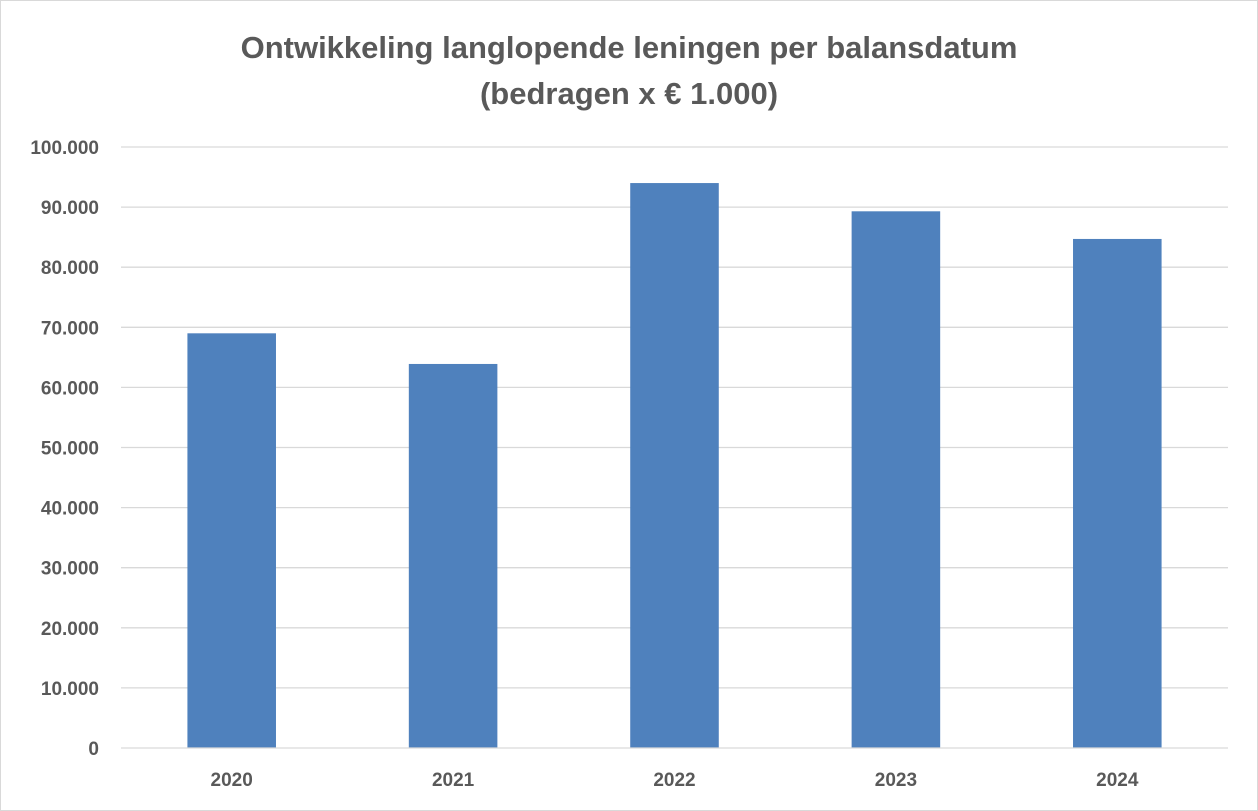 The height and width of the screenshot is (811, 1258). I want to click on chart-title-line-2: (bedragen x € 1.000), so click(629, 93).